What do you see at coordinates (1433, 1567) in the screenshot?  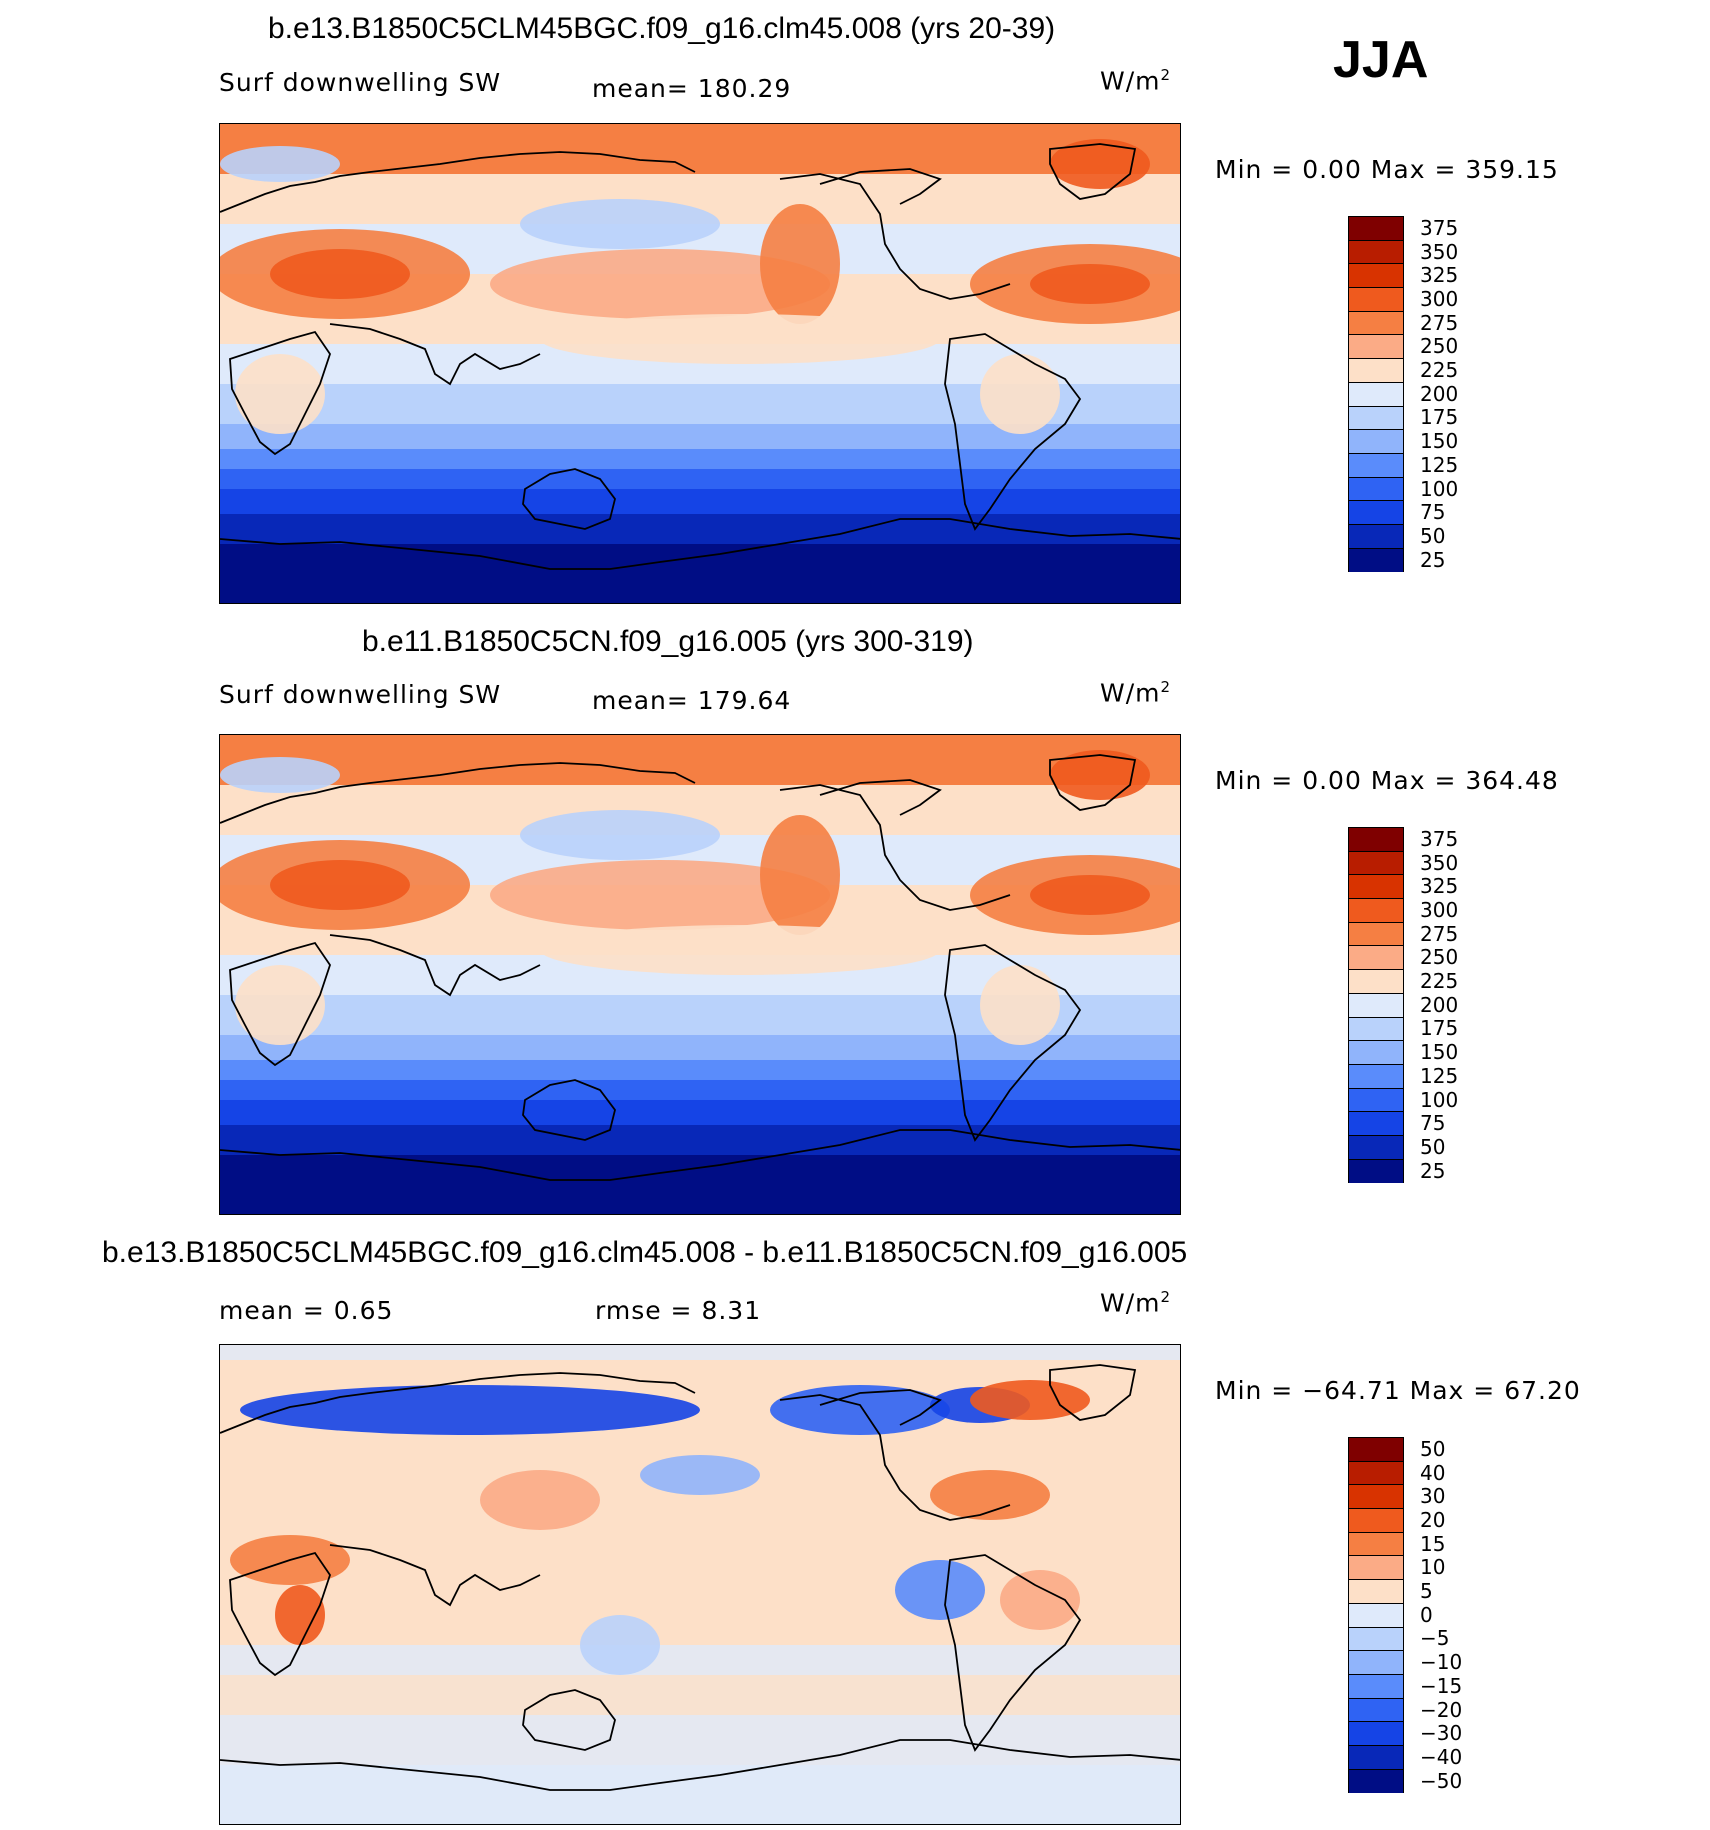 I see `colorbar-tick-label: 10` at bounding box center [1433, 1567].